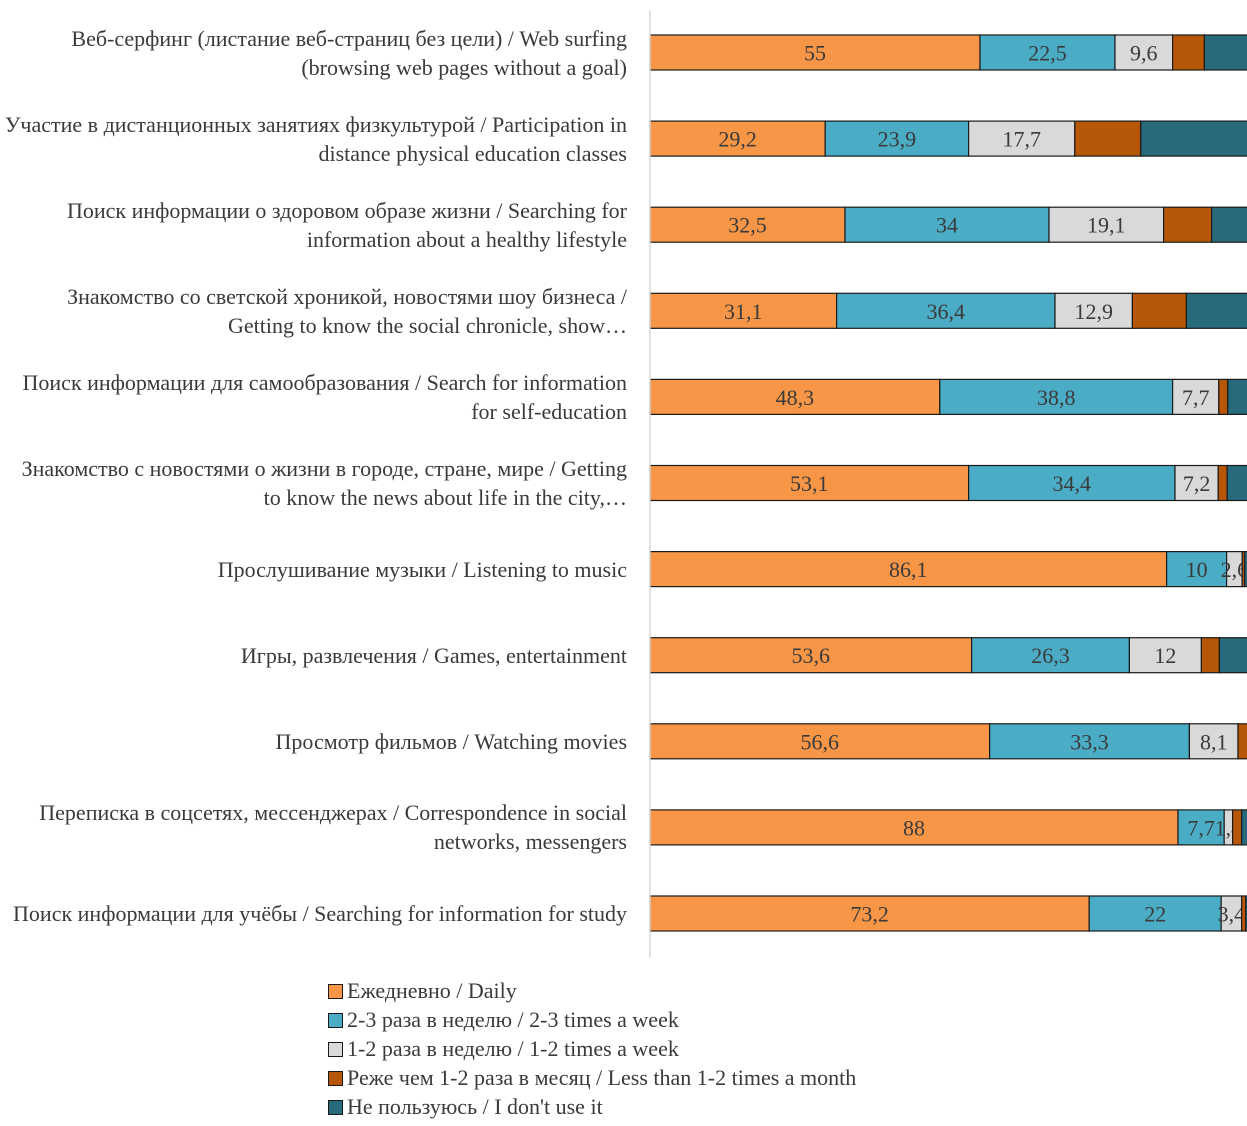 This screenshot has width=1247, height=1126. I want to click on data-label: 7,2, so click(1197, 483).